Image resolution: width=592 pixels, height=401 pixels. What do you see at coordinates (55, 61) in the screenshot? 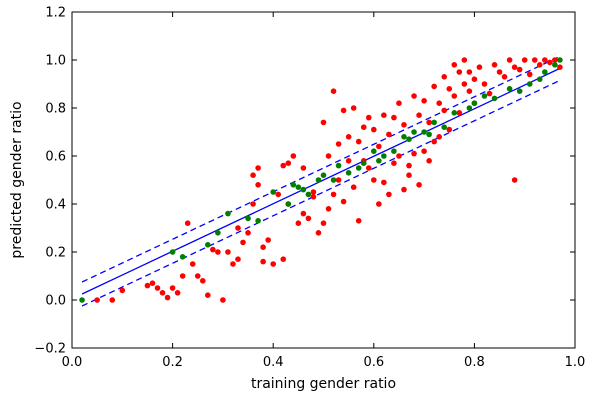
I see `y-tick-label: 1.0` at bounding box center [55, 61].